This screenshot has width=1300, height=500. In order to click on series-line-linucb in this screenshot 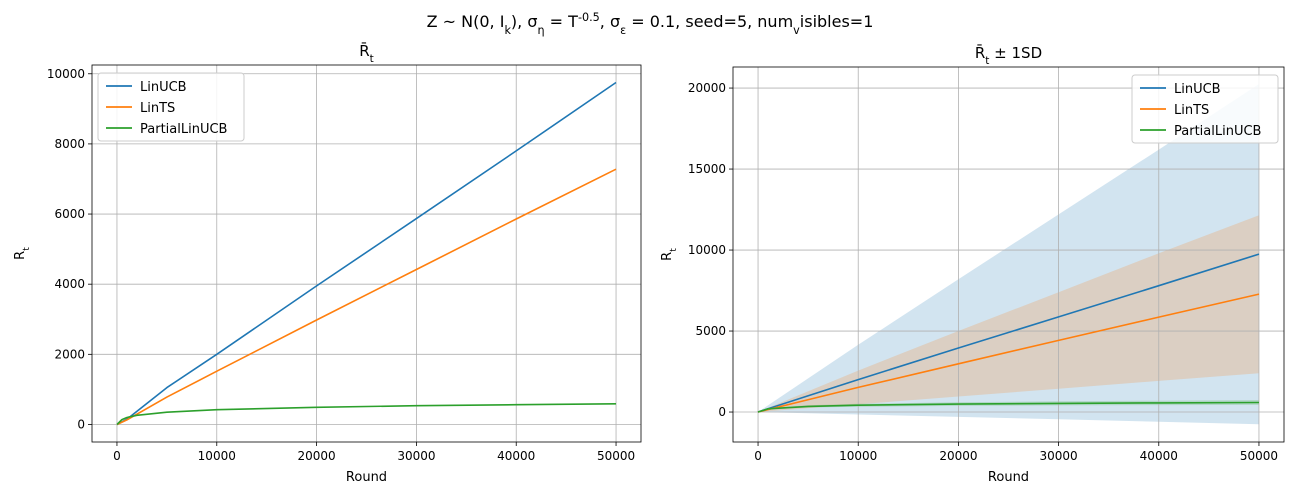, I will do `click(1008, 333)`.